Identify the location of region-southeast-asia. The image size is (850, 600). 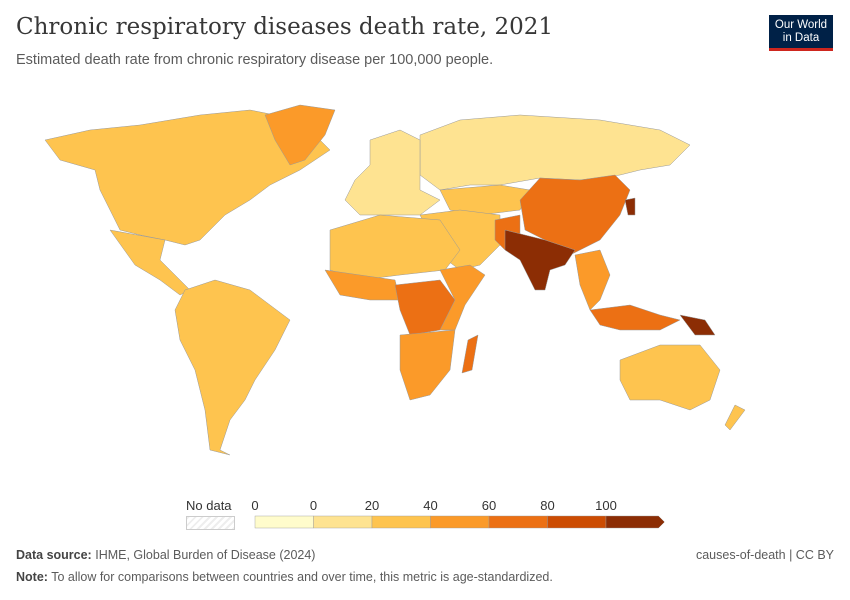
(592, 280).